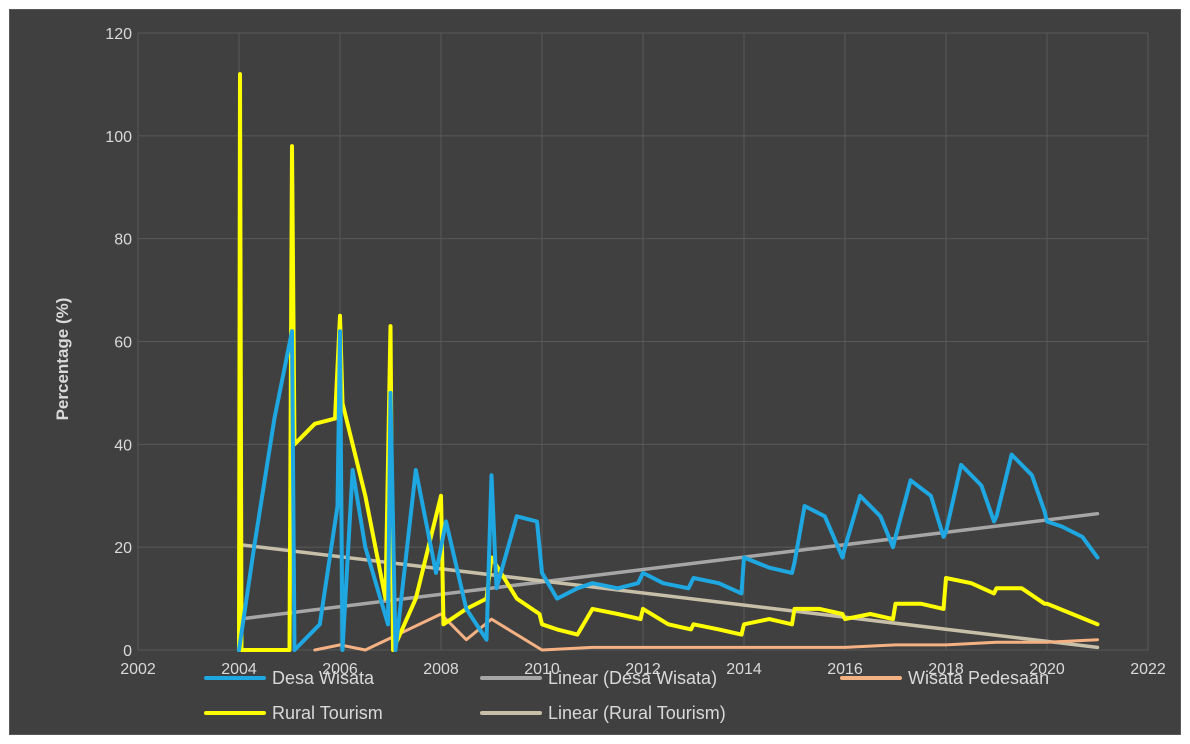 This screenshot has height=744, width=1190. What do you see at coordinates (706, 632) in the screenshot?
I see `series-line-wisata-pedesaan` at bounding box center [706, 632].